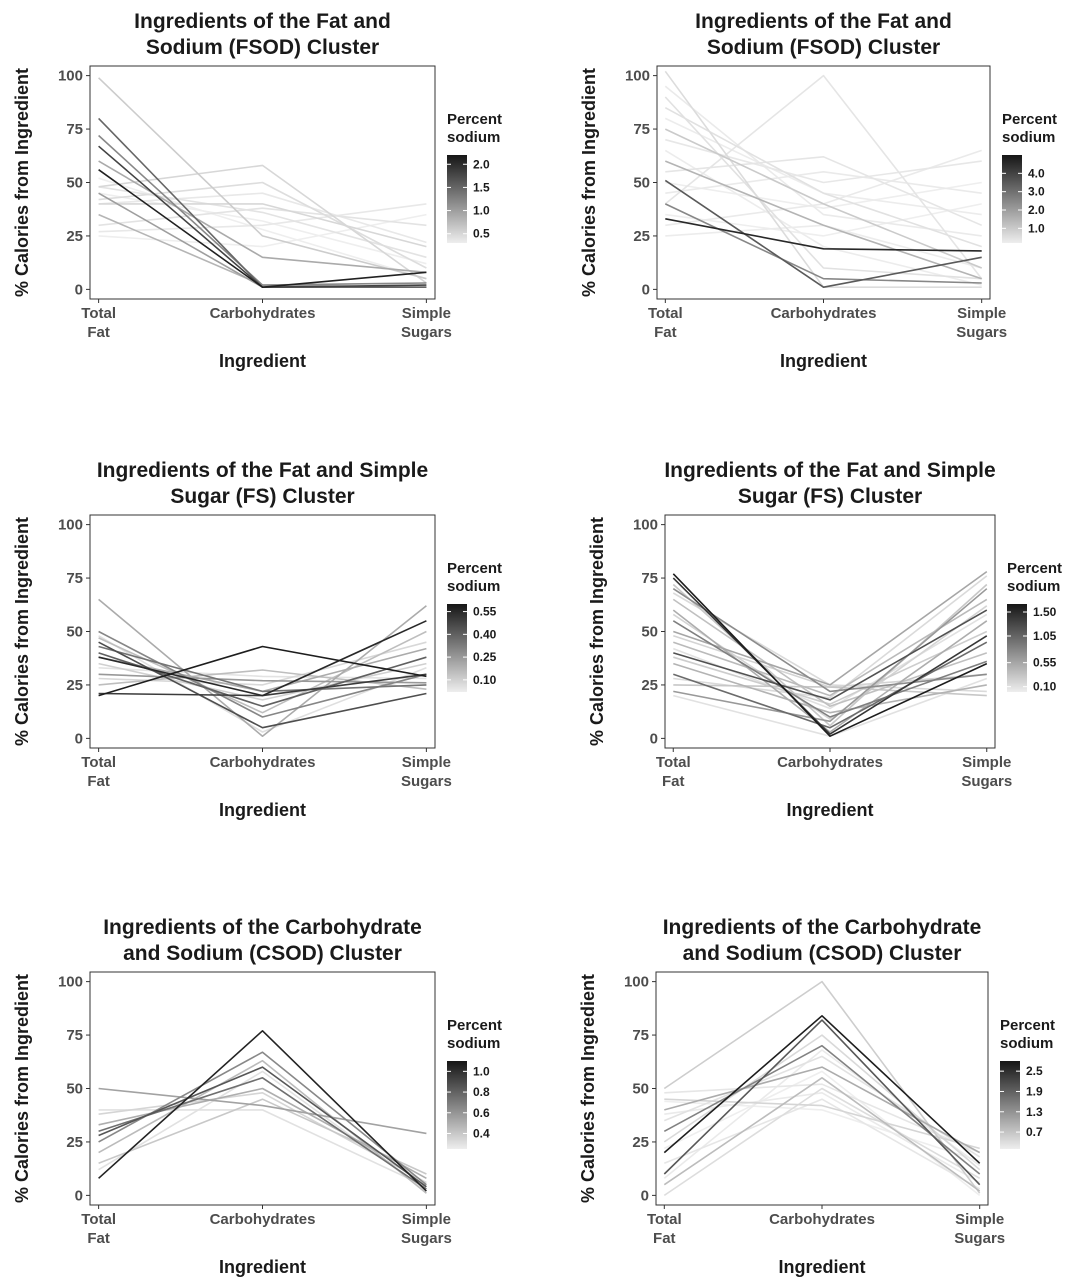 The width and height of the screenshot is (1085, 1280). Describe the element at coordinates (481, 234) in the screenshot. I see `legend-tick-label: 0.5` at that location.